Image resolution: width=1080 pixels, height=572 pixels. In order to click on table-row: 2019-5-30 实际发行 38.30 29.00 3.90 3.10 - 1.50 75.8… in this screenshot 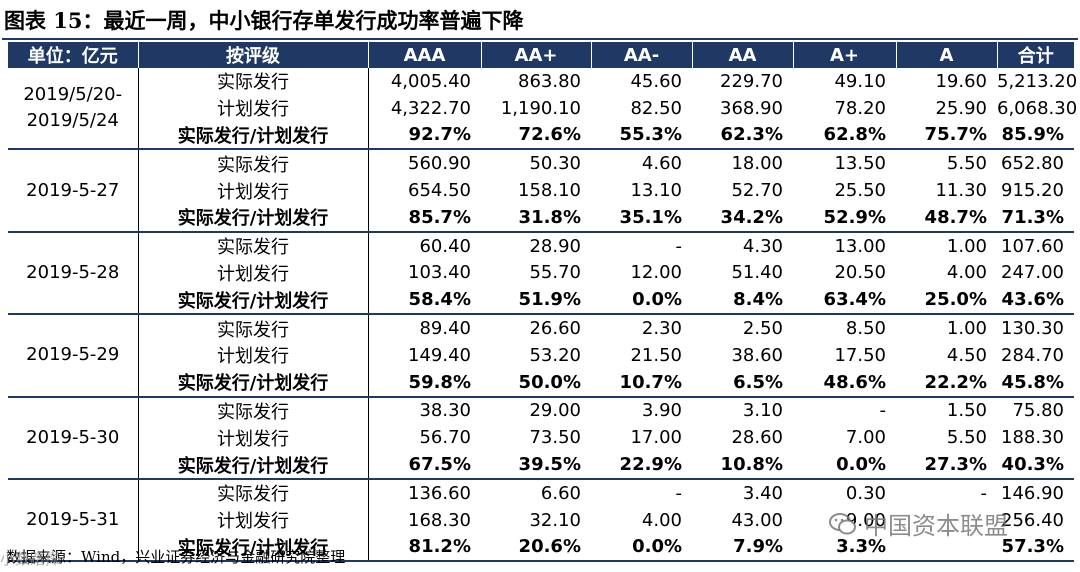, I will do `click(541, 438)`.